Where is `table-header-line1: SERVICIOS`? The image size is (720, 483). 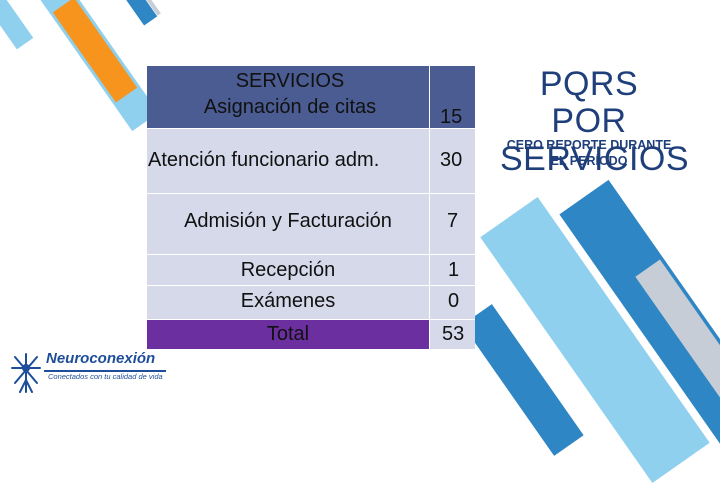 table-header-line1: SERVICIOS is located at coordinates (290, 81).